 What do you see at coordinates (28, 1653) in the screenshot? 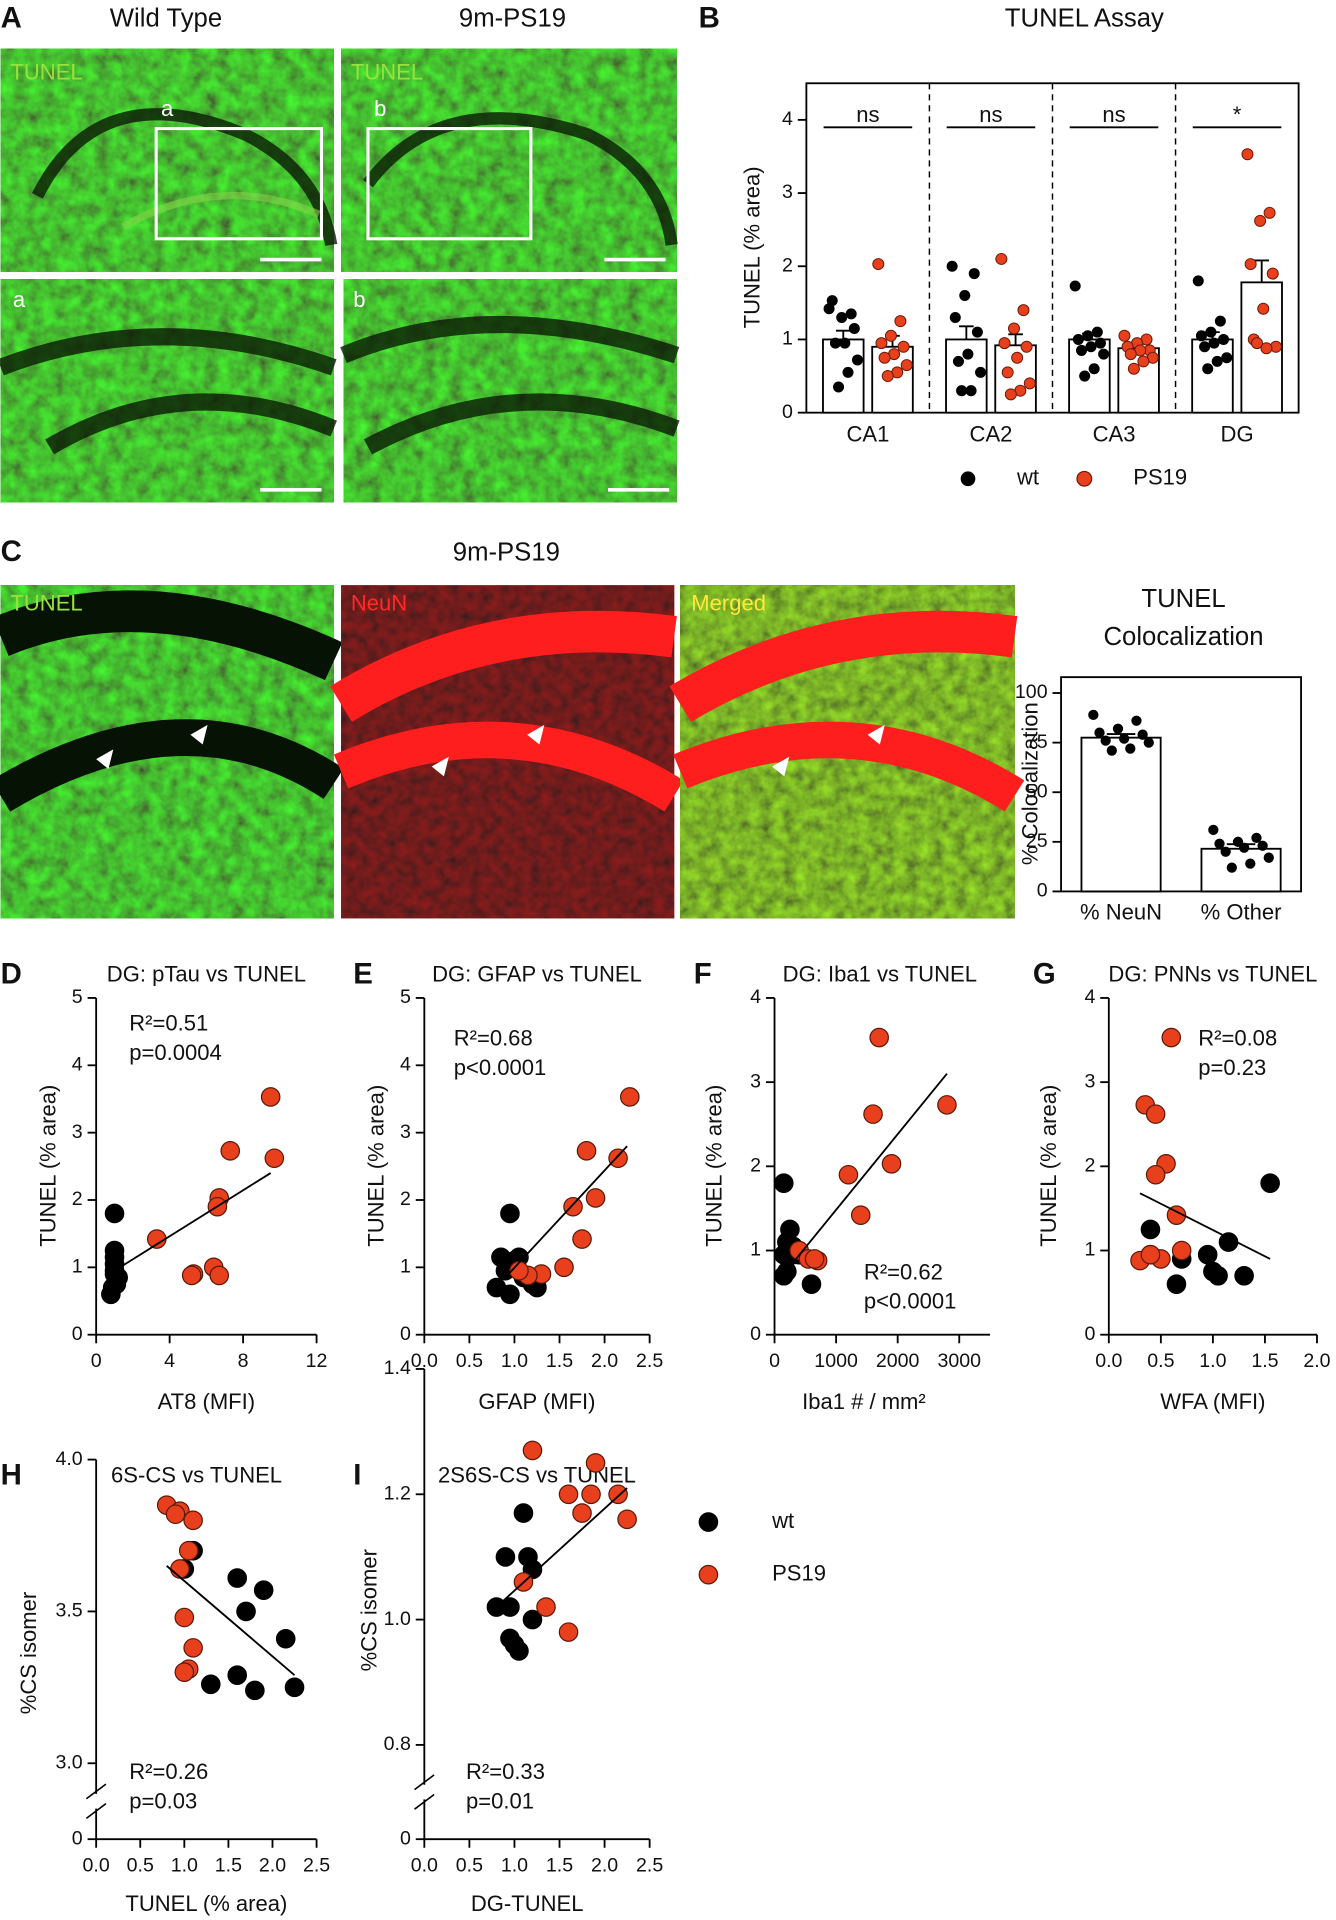
I see `y-axis-label: %CS isomer` at bounding box center [28, 1653].